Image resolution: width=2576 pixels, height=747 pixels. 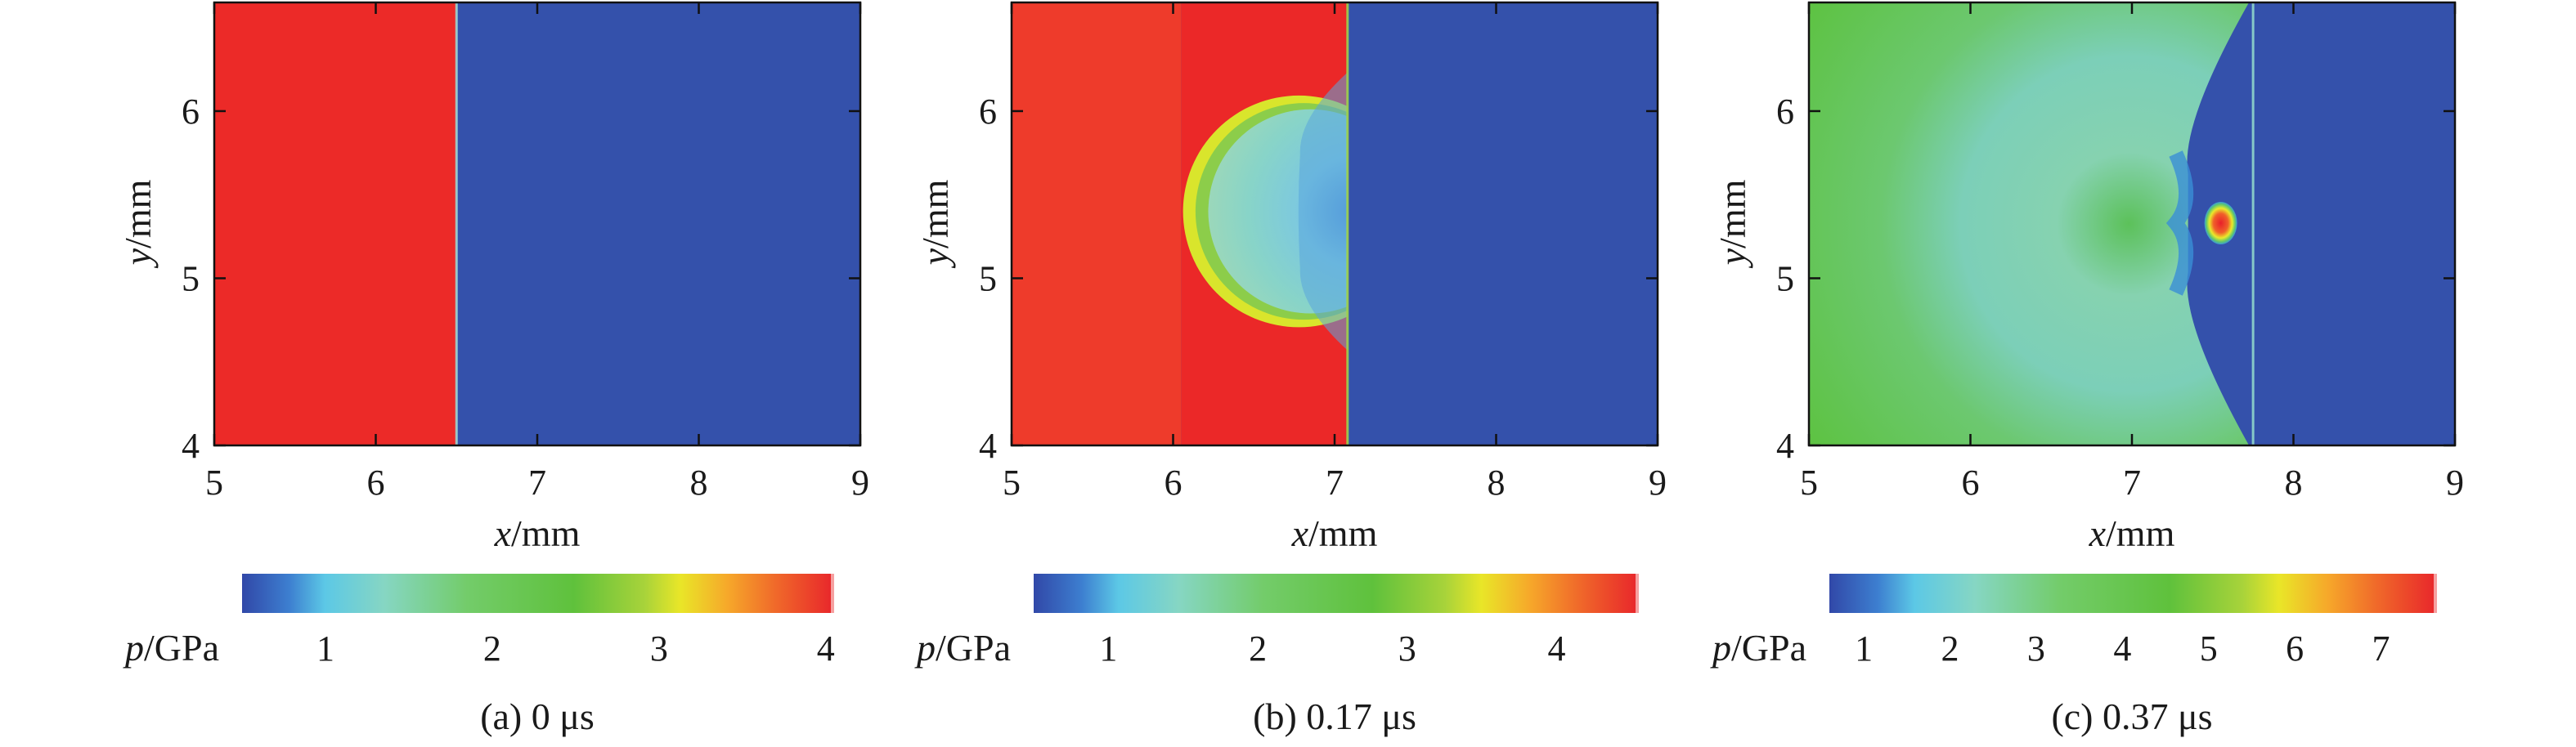 What do you see at coordinates (2209, 648) in the screenshot?
I see `colorbar-tick-label: 5` at bounding box center [2209, 648].